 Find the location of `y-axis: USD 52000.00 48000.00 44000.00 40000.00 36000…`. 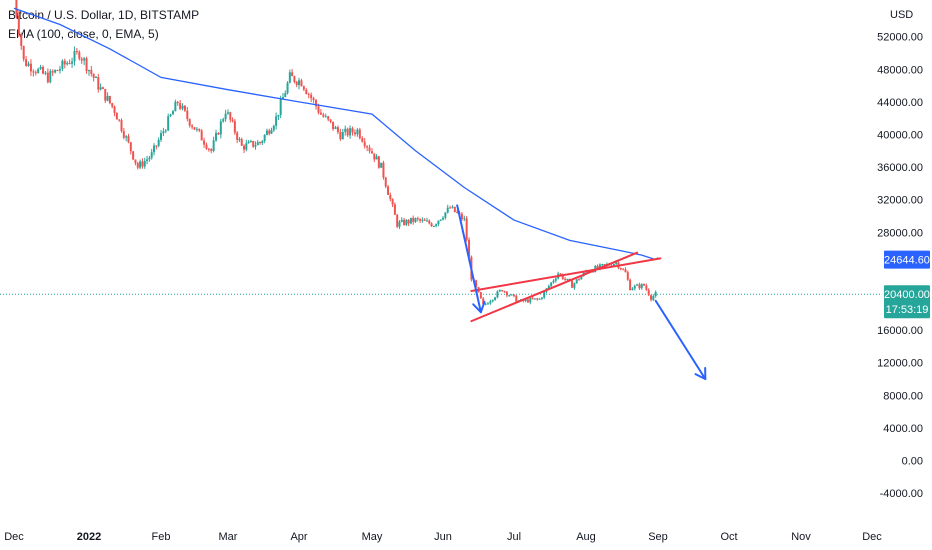

y-axis: USD 52000.00 48000.00 44000.00 40000.00 36000… is located at coordinates (903, 254).